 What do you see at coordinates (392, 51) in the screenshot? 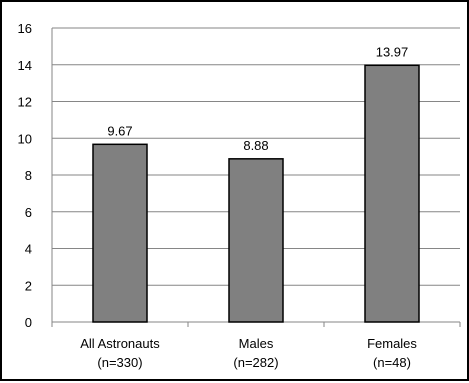
I see `data-label: 13.97` at bounding box center [392, 51].